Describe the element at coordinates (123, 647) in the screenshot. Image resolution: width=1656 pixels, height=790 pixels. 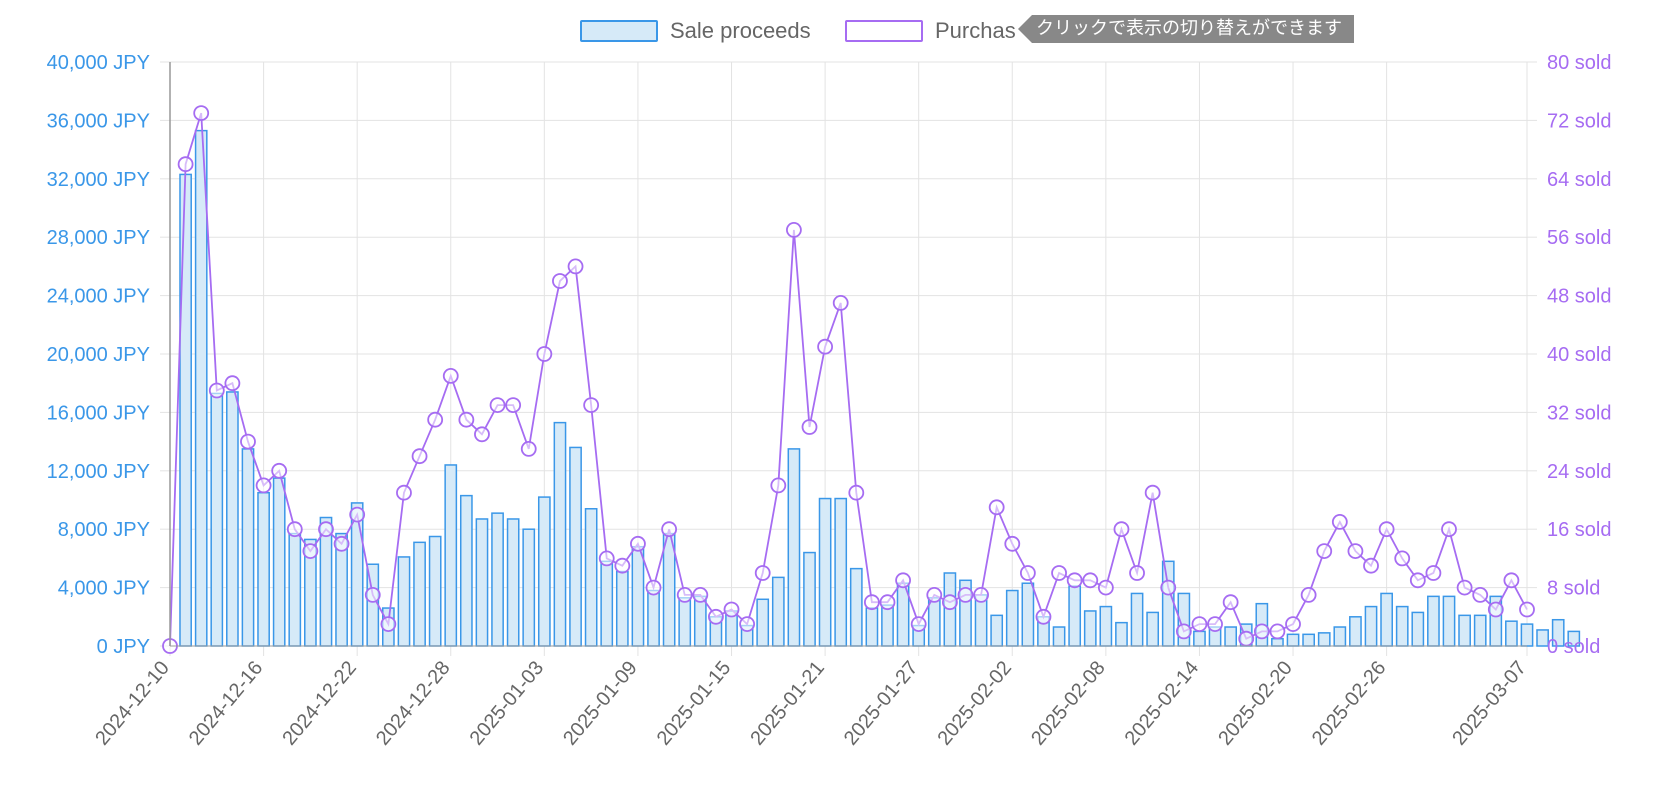
I see `y-left-tick-label: 0 JPY` at that location.